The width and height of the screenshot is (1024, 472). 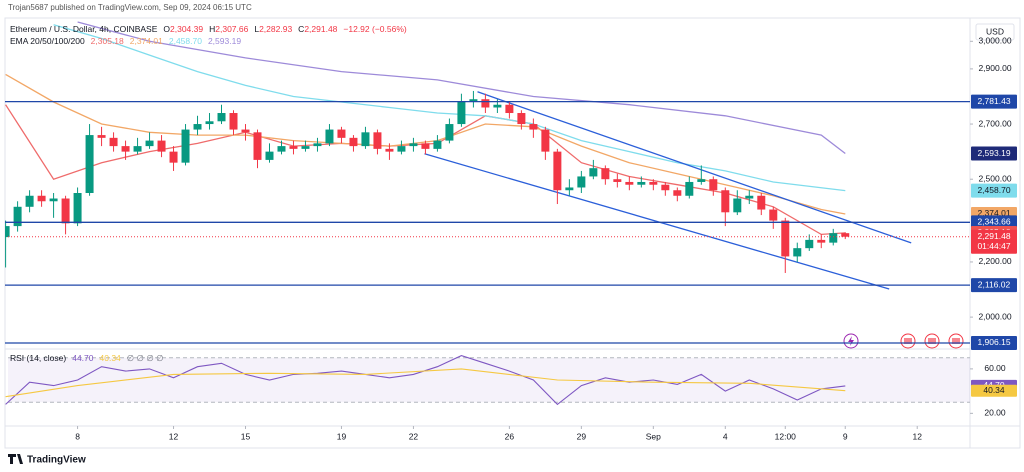 What do you see at coordinates (425, 383) in the screenshot?
I see `rsi-line` at bounding box center [425, 383].